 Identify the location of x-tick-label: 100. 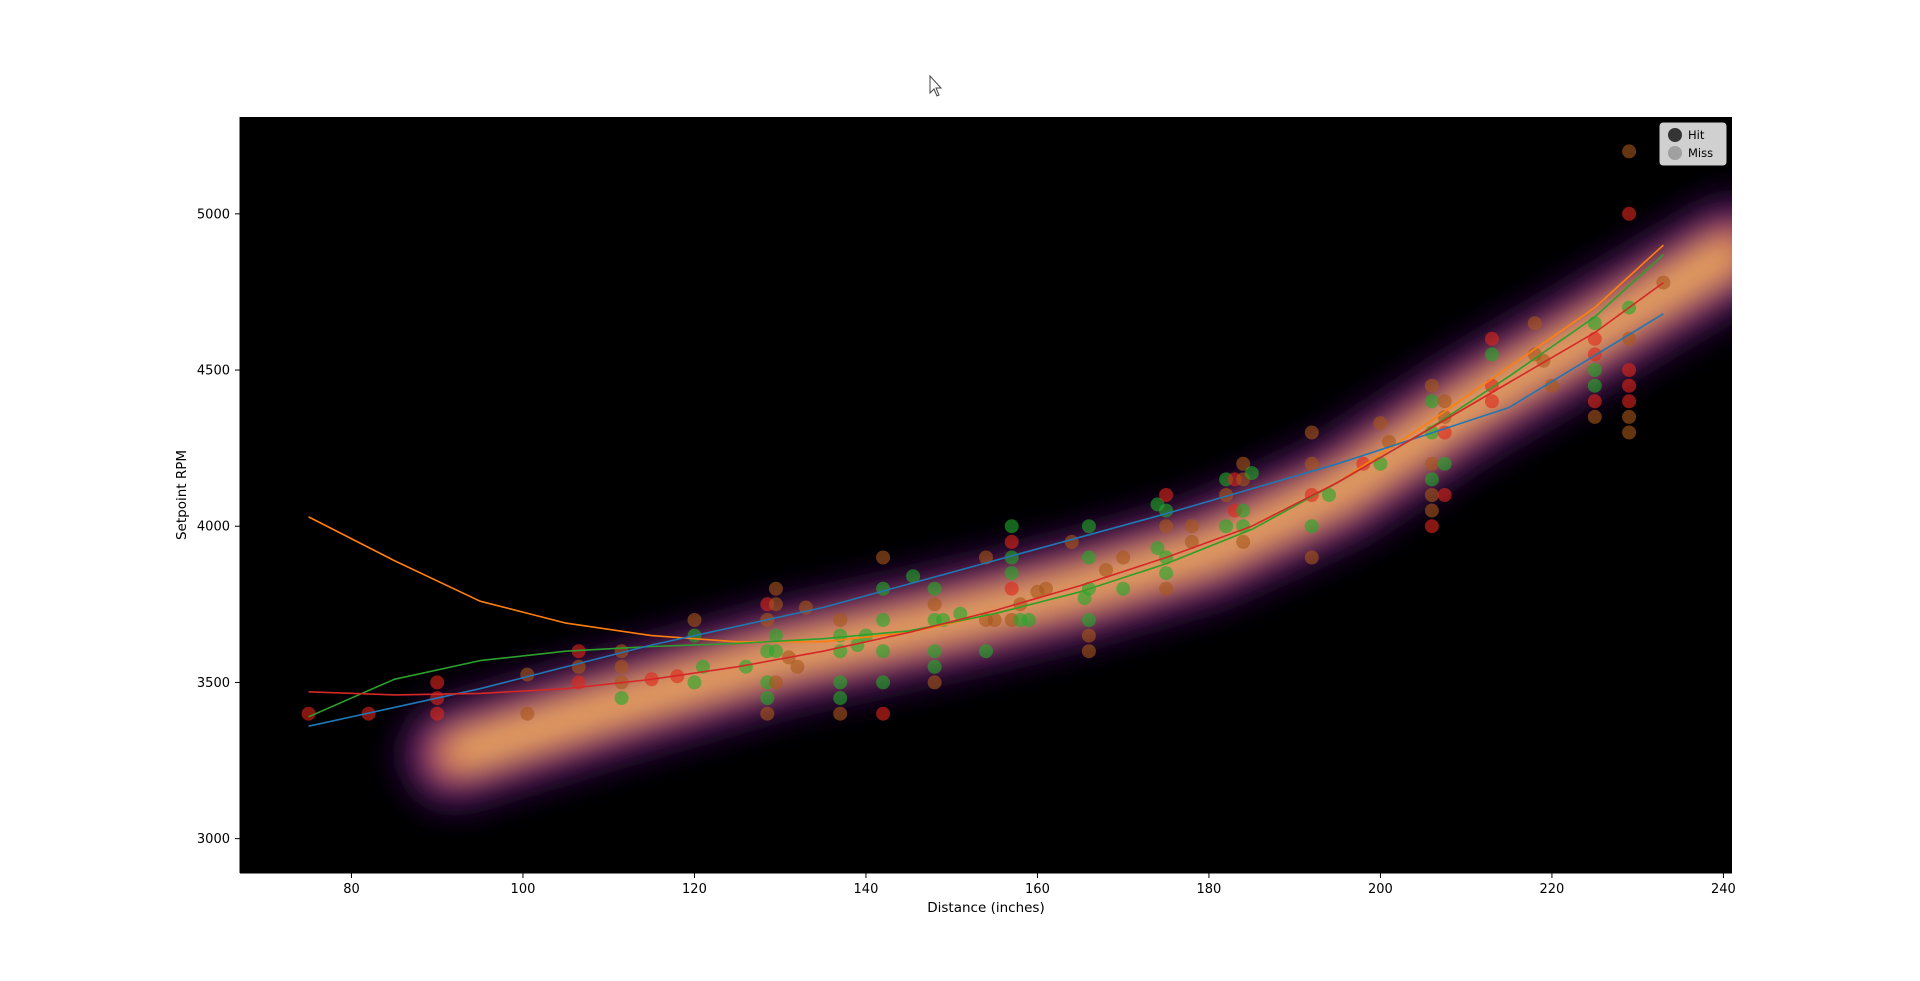
(523, 889).